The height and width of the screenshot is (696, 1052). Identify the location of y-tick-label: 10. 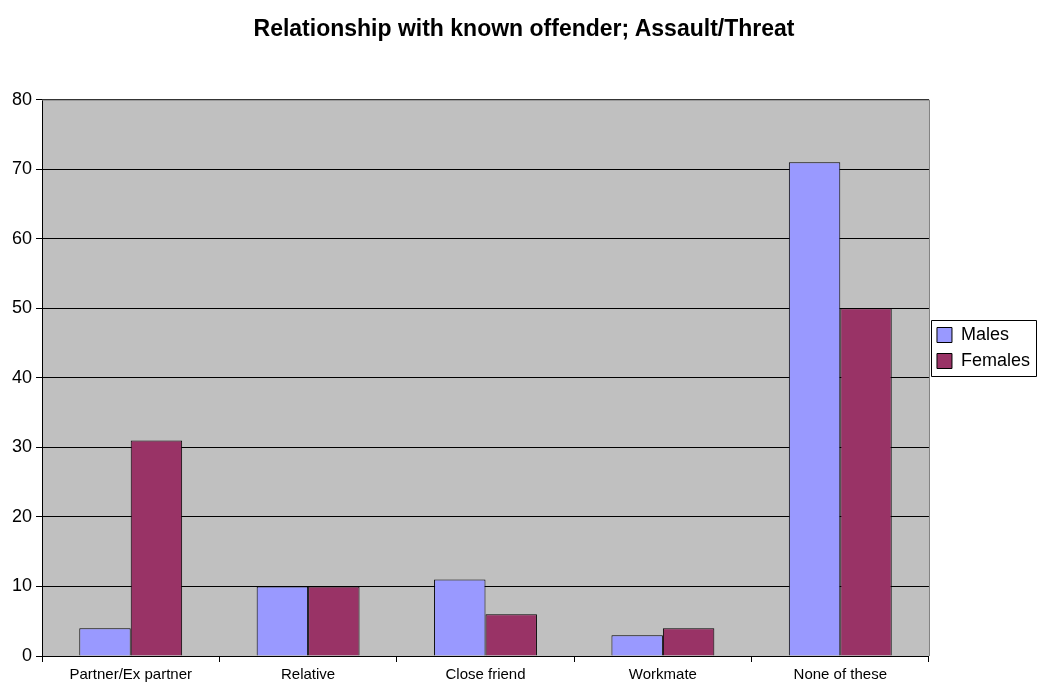
(22, 585).